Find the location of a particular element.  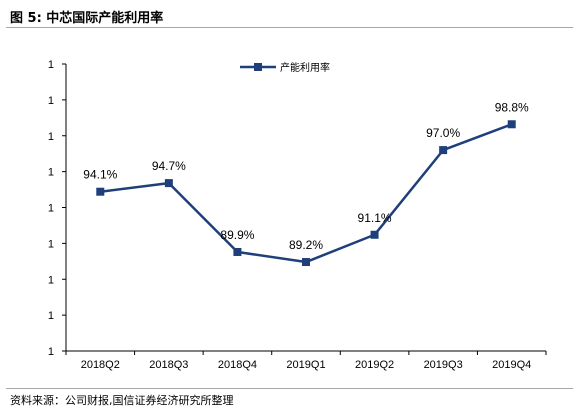

data-label: 91.1% is located at coordinates (375, 218).